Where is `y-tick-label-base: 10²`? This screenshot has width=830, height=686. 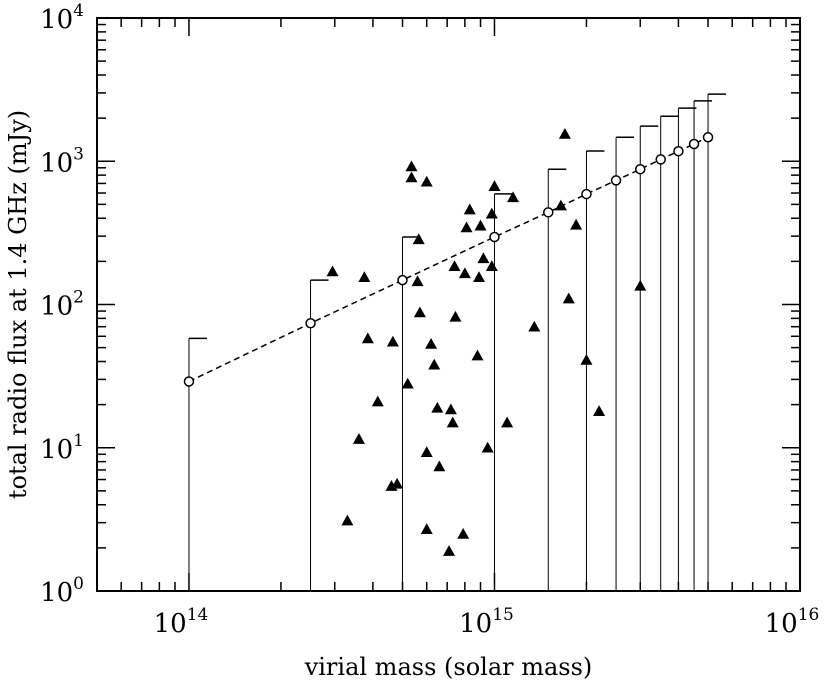 y-tick-label-base: 10² is located at coordinates (62, 305).